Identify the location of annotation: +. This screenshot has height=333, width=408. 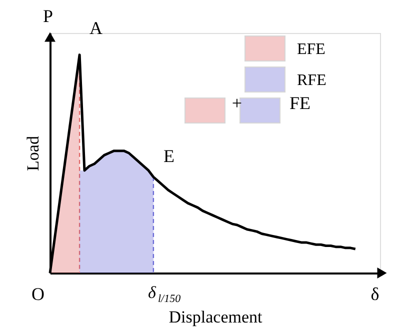
(237, 103).